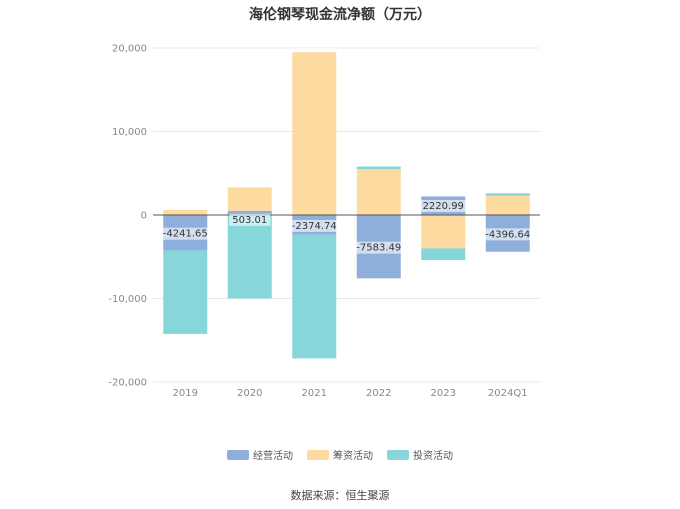 Image resolution: width=680 pixels, height=509 pixels. I want to click on x-tick-label: 2019, so click(185, 393).